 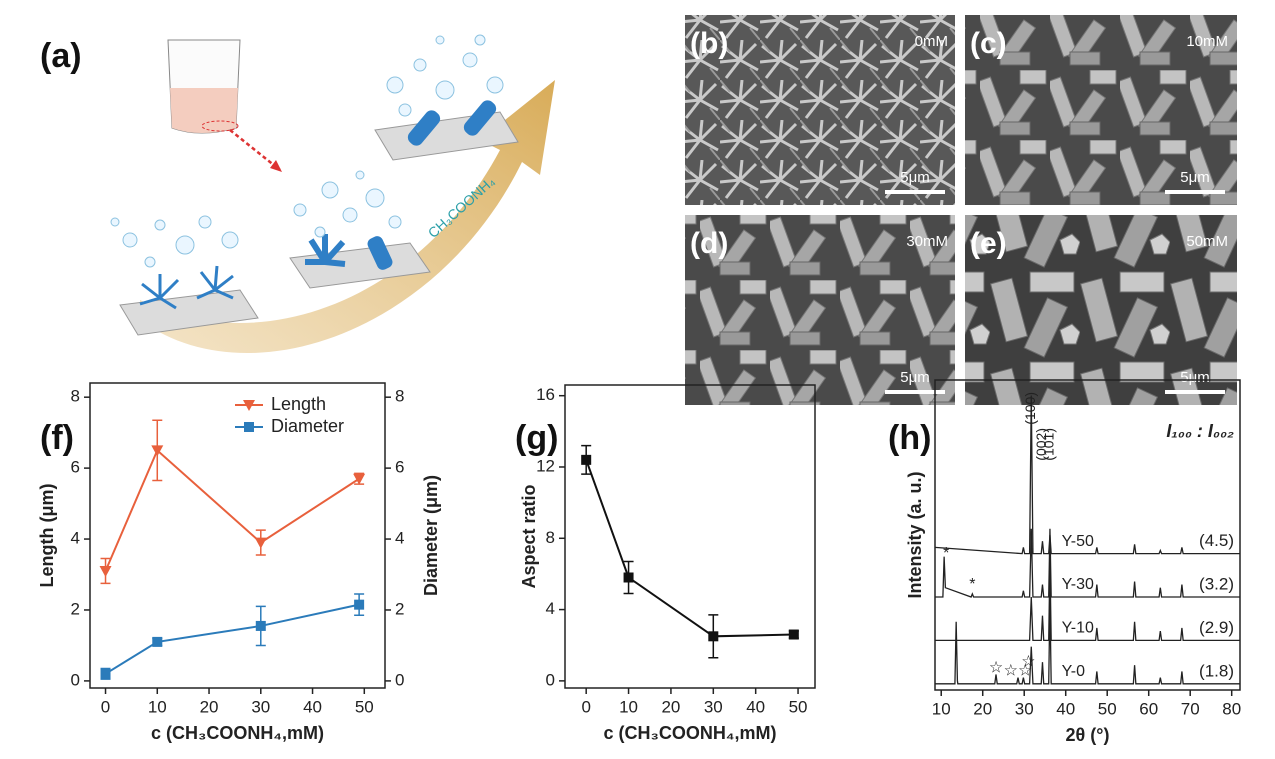 I want to click on y2-tick-label: 8, so click(x=399, y=396).